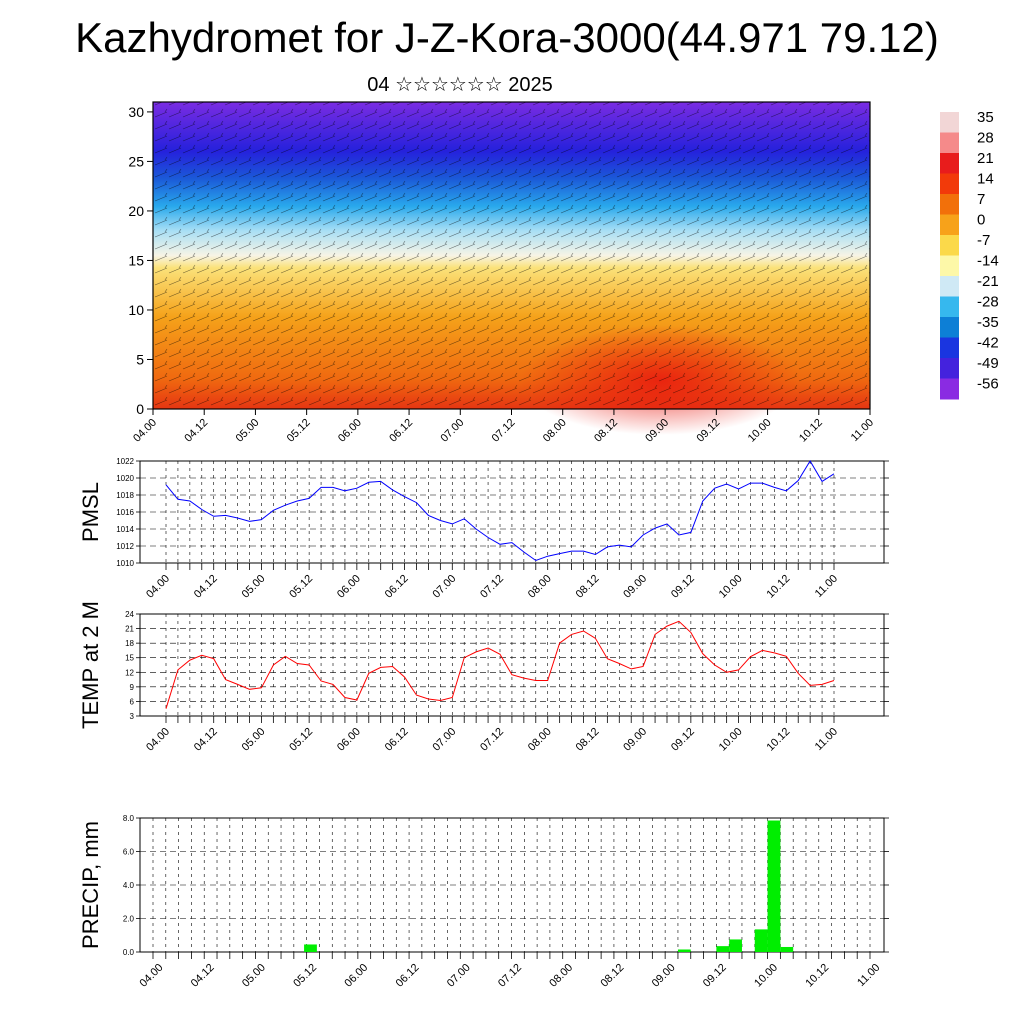 Image resolution: width=1024 pixels, height=1024 pixels. I want to click on y-tick-label: 30, so click(136, 112).